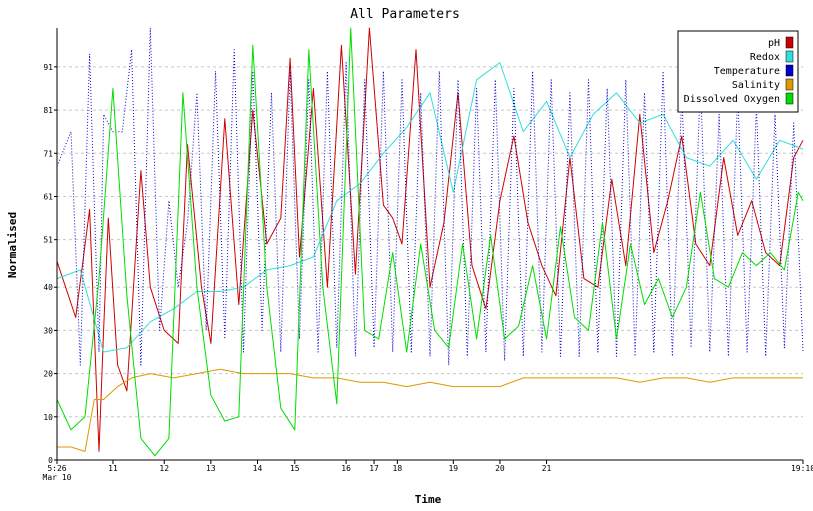  Describe the element at coordinates (48, 374) in the screenshot. I see `y-tick-label: 20` at that location.